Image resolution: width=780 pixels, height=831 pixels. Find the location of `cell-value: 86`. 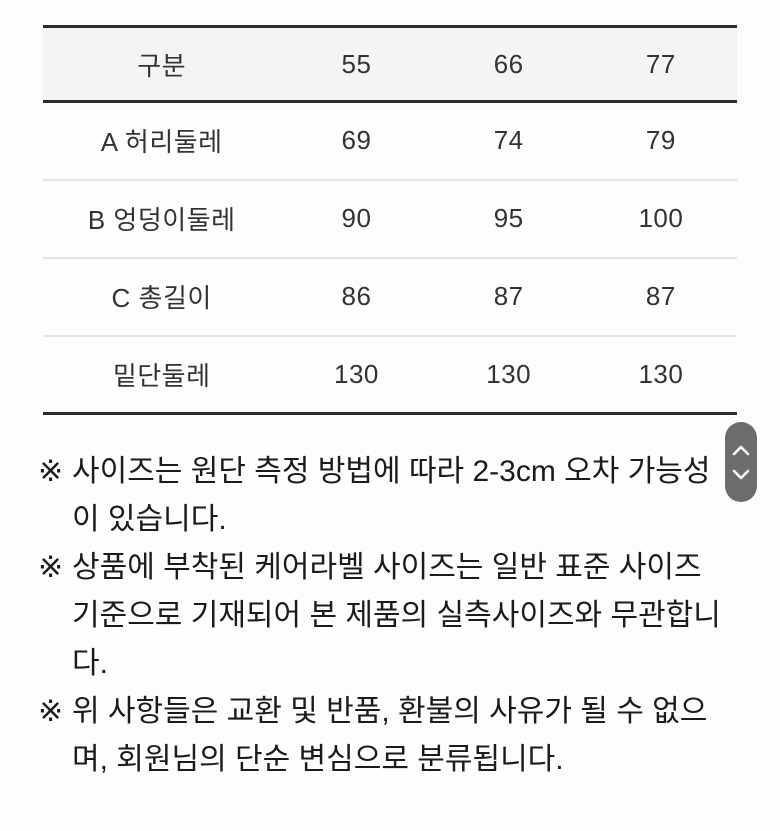

cell-value: 86 is located at coordinates (356, 297).